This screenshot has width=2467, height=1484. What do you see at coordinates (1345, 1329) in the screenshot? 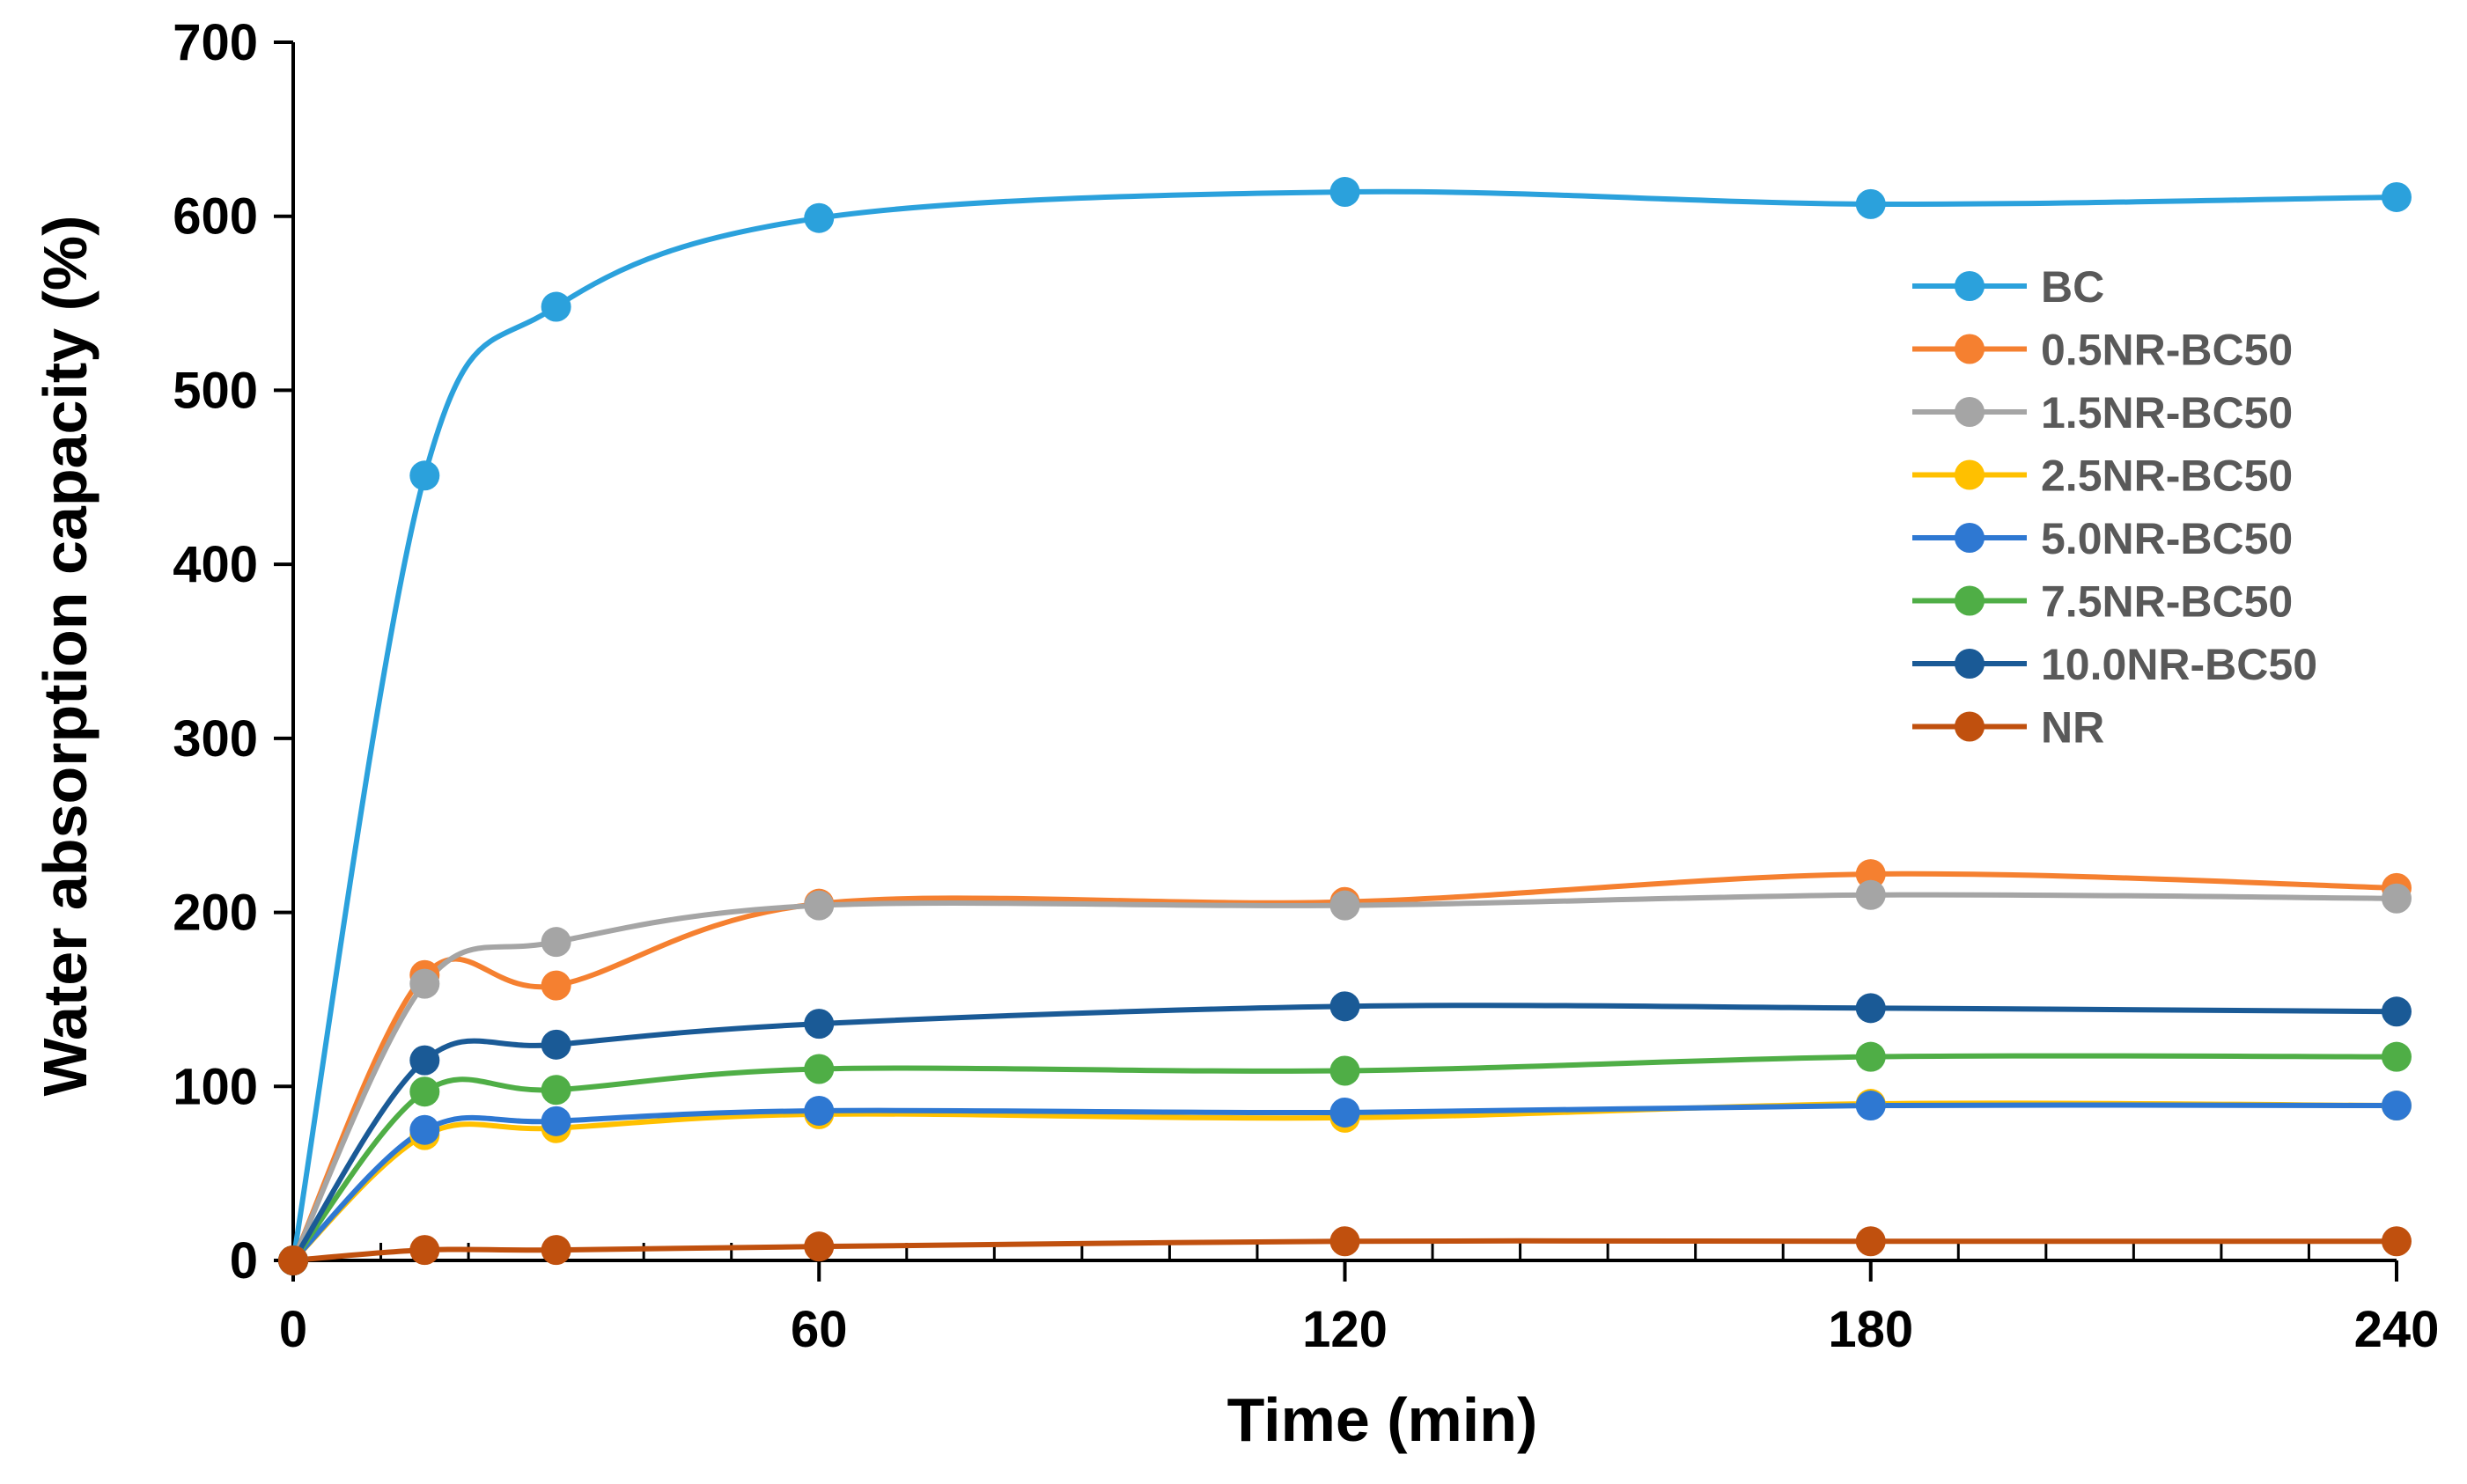
I see `x-tick-label: 120` at bounding box center [1345, 1329].